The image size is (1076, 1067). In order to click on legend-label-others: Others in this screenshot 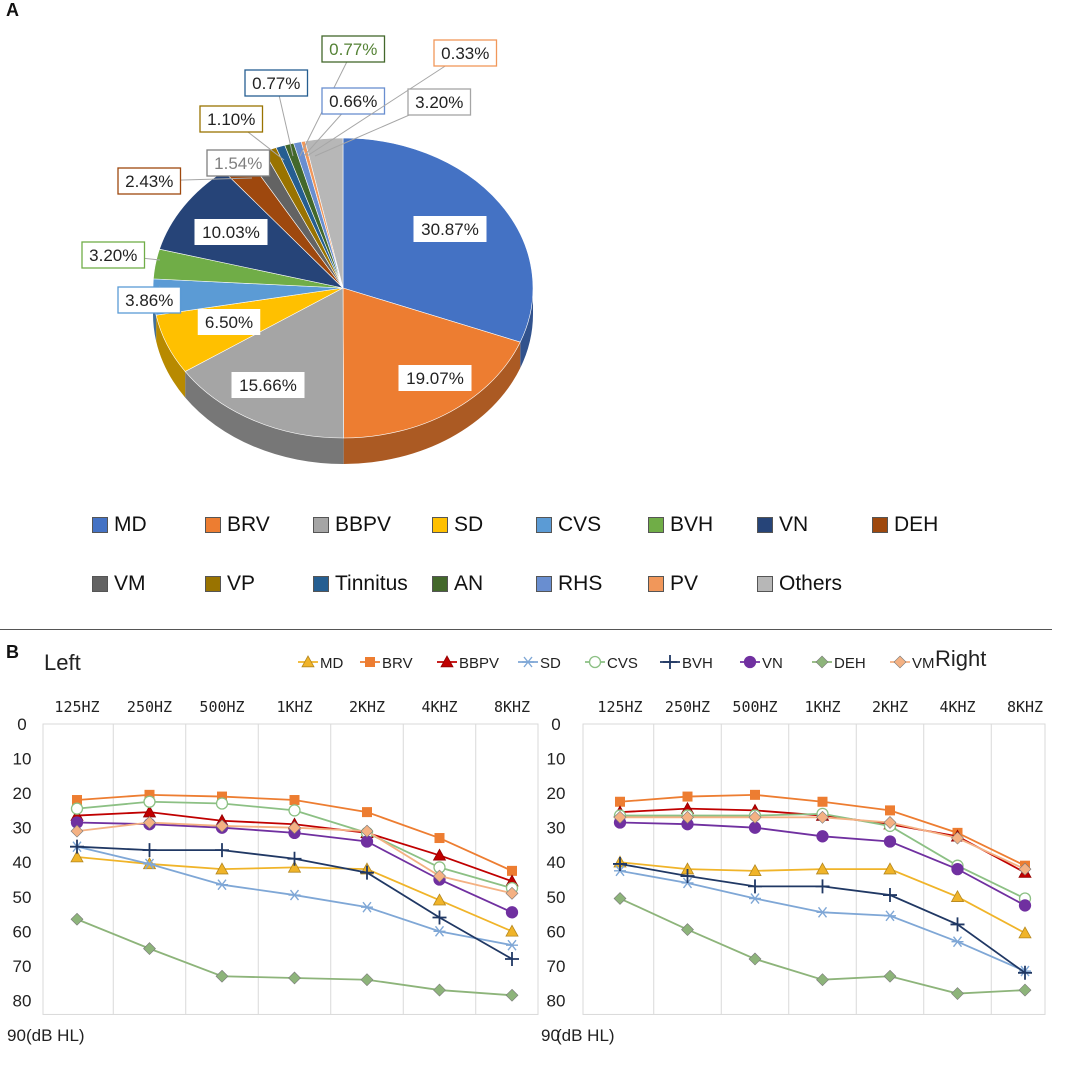, I will do `click(811, 583)`.